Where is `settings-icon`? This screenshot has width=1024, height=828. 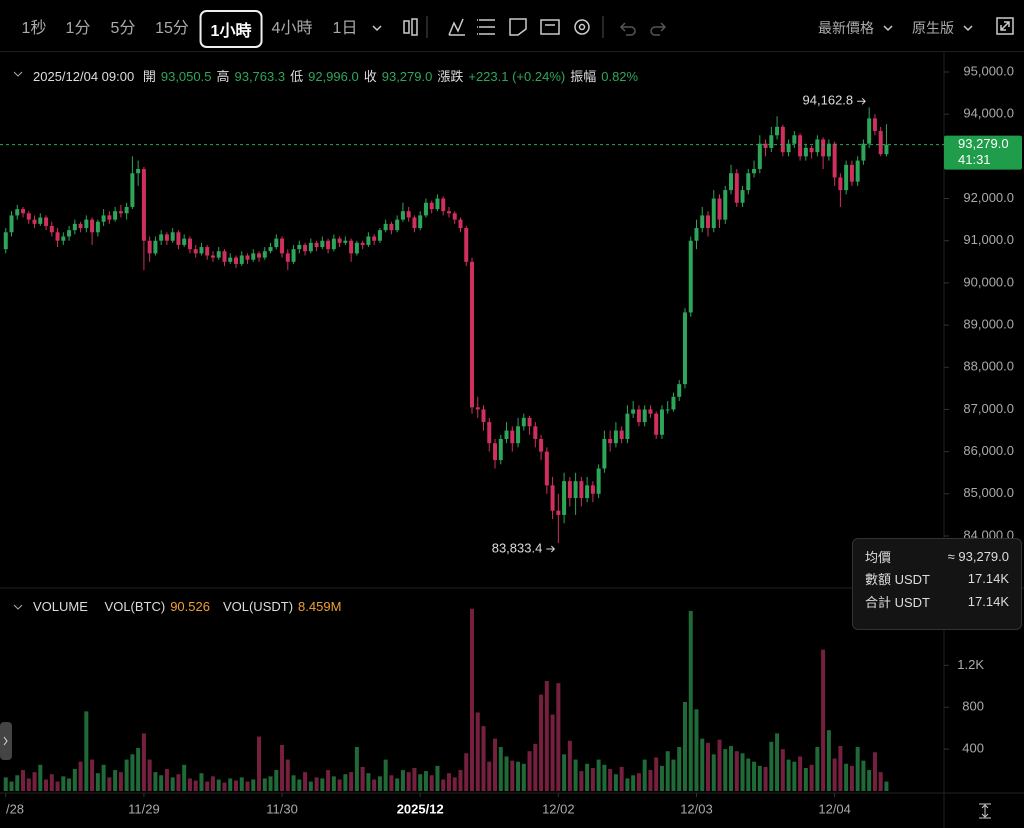 settings-icon is located at coordinates (582, 27).